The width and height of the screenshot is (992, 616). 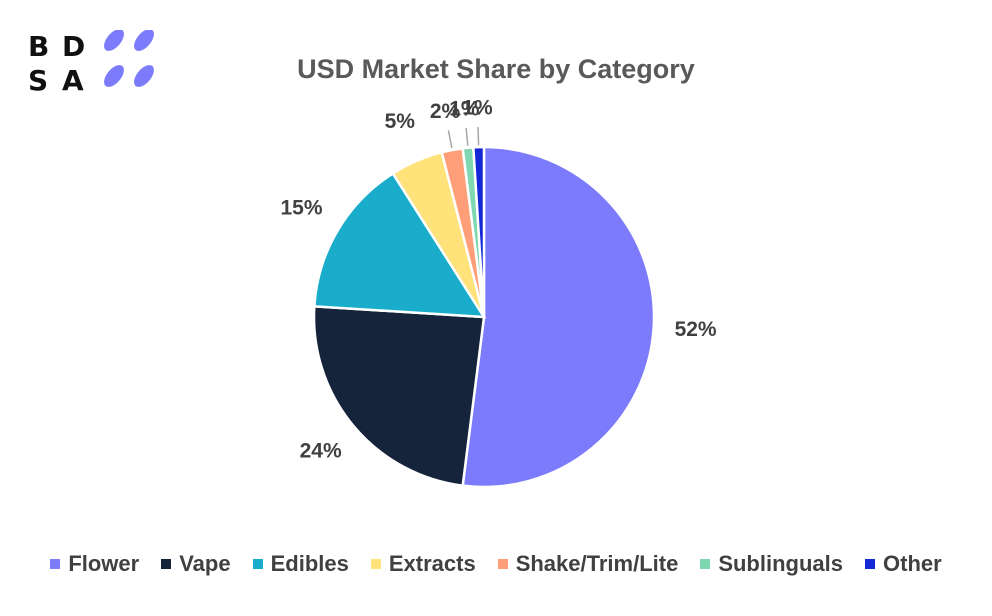 What do you see at coordinates (399, 396) in the screenshot?
I see `pie-slice-vape` at bounding box center [399, 396].